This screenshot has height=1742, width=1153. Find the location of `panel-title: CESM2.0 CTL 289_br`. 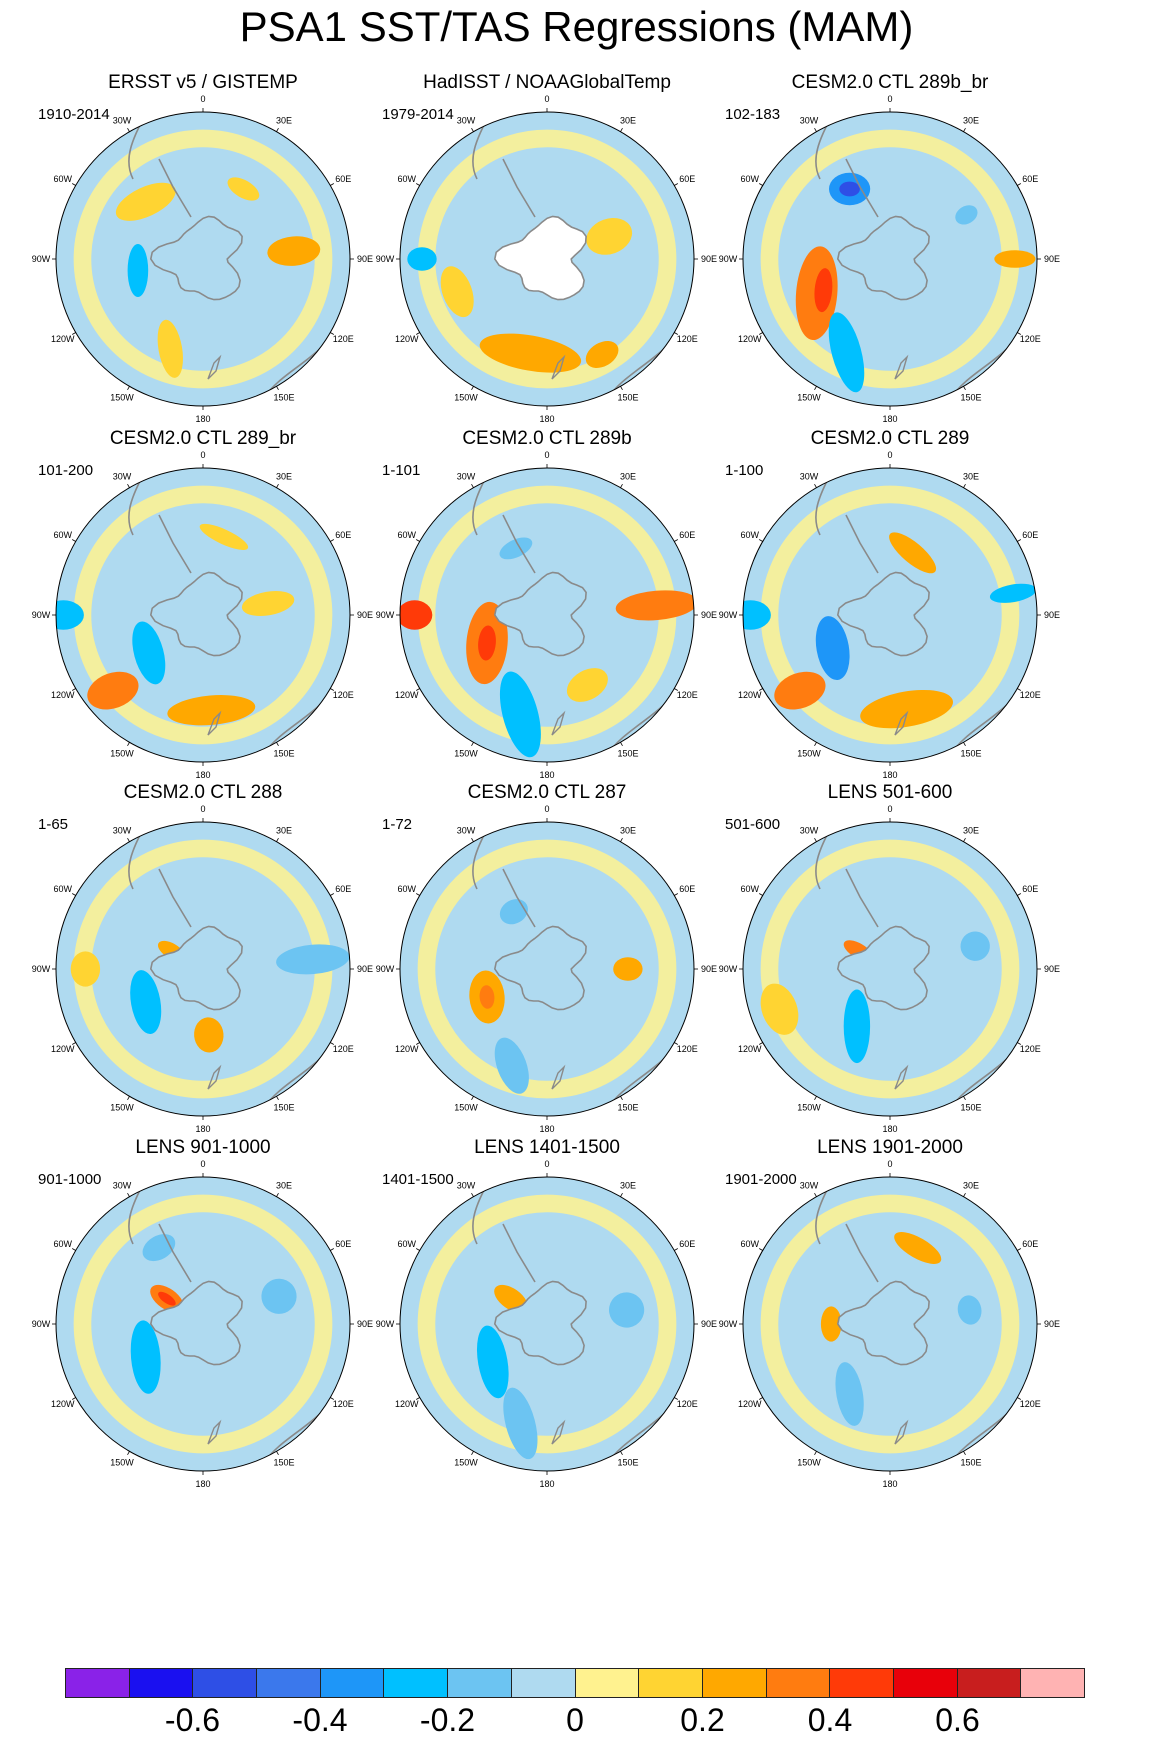

panel-title: CESM2.0 CTL 289_br is located at coordinates (203, 438).